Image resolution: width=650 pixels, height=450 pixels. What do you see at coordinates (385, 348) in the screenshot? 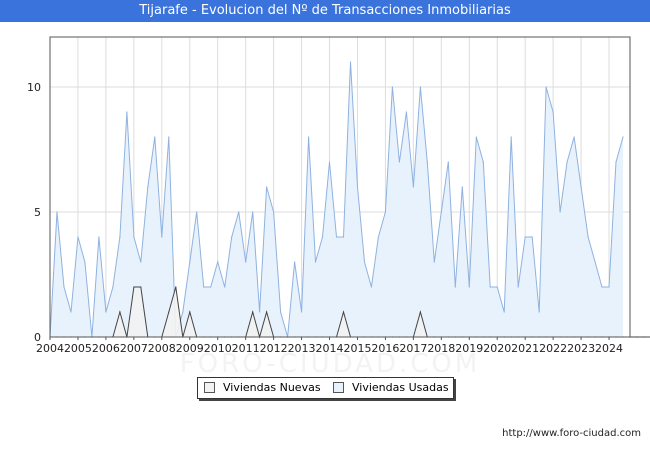
I see `x-tick-label: 2016` at bounding box center [385, 348].